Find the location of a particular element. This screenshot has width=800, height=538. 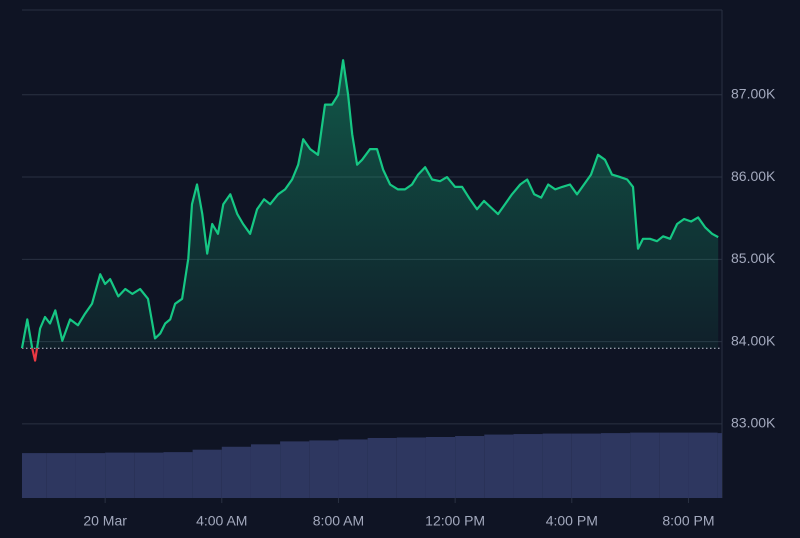

x-tick-label: 20 Mar is located at coordinates (105, 521).